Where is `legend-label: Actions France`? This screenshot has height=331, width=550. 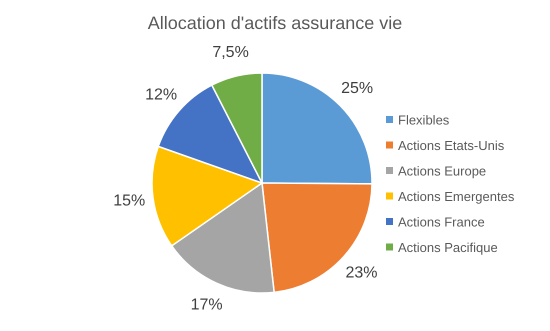
legend-label: Actions France is located at coordinates (441, 222).